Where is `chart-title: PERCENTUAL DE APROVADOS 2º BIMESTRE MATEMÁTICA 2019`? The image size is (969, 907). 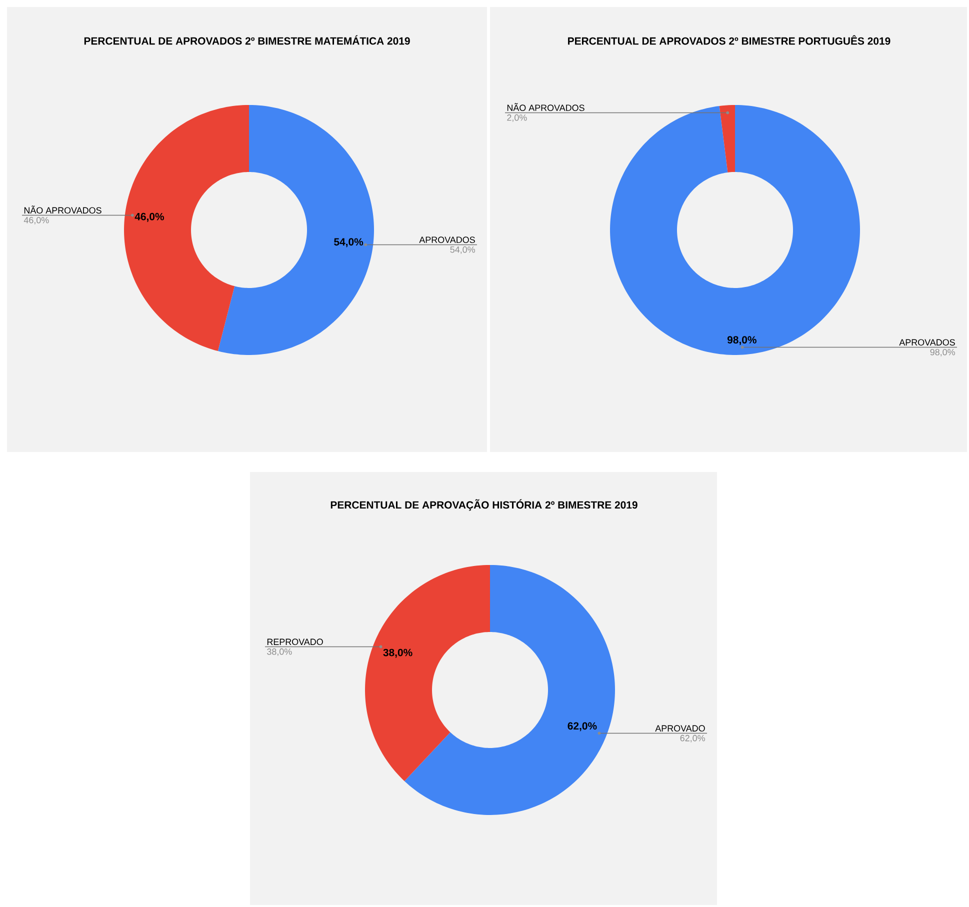
chart-title: PERCENTUAL DE APROVADOS 2º BIMESTRE MATEMÁTICA 2019 is located at coordinates (247, 40).